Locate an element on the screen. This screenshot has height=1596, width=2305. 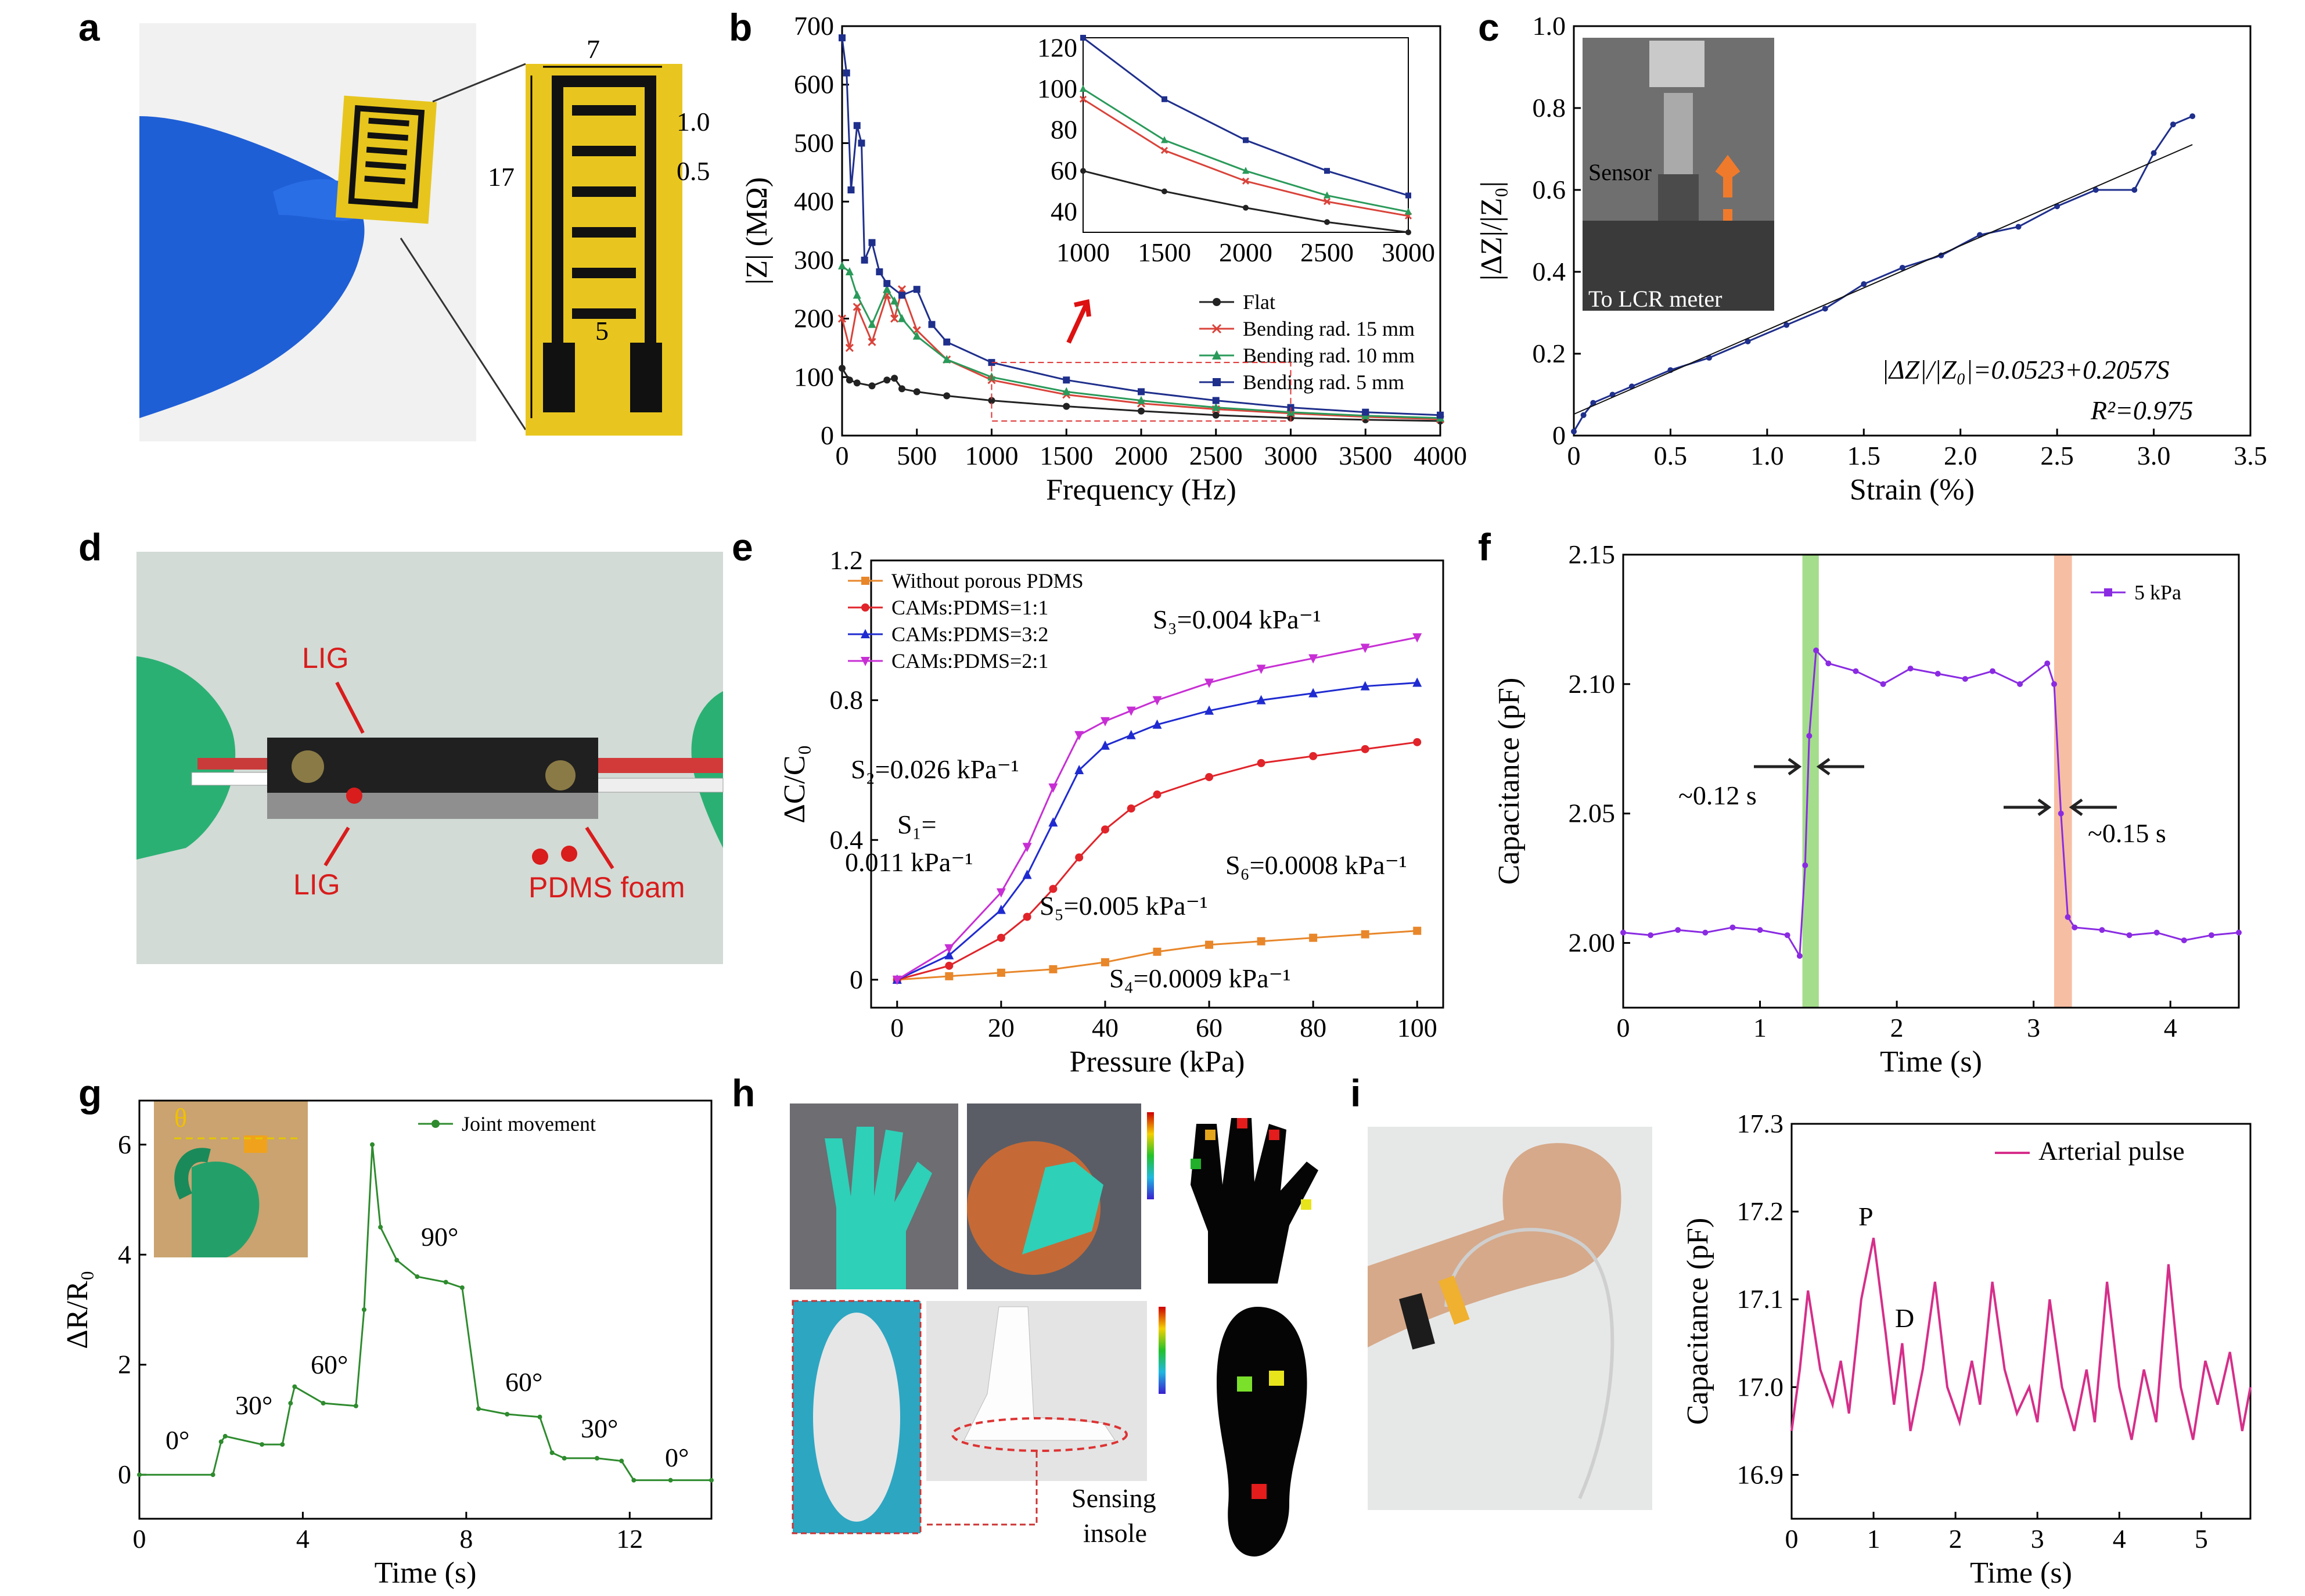
x-tick-label: 3.0 is located at coordinates (2154, 455).